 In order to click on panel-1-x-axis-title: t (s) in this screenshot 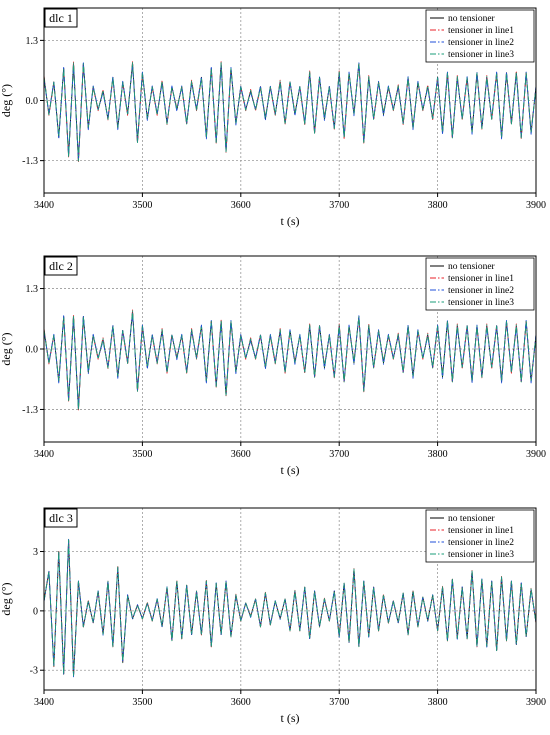, I will do `click(290, 221)`.